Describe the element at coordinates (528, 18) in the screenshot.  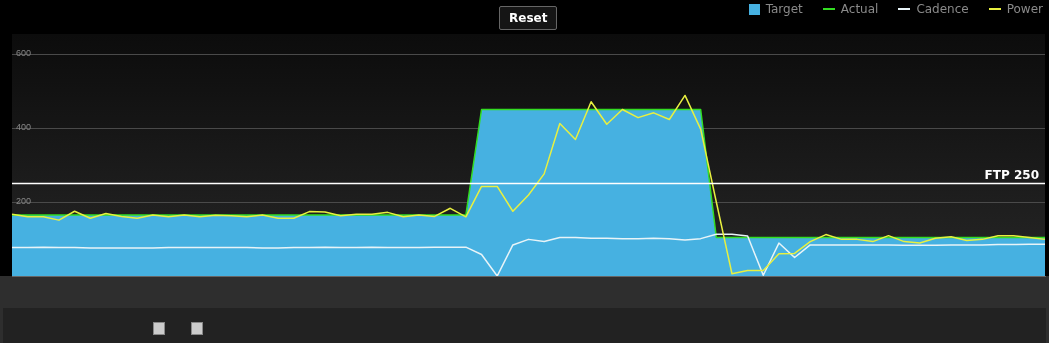
I see `text: Reset` at that location.